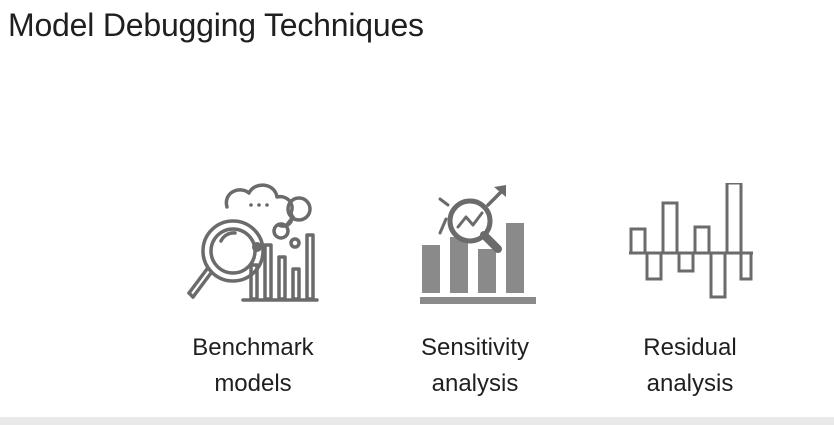 This screenshot has width=834, height=425. I want to click on caption-line-2: models, so click(253, 383).